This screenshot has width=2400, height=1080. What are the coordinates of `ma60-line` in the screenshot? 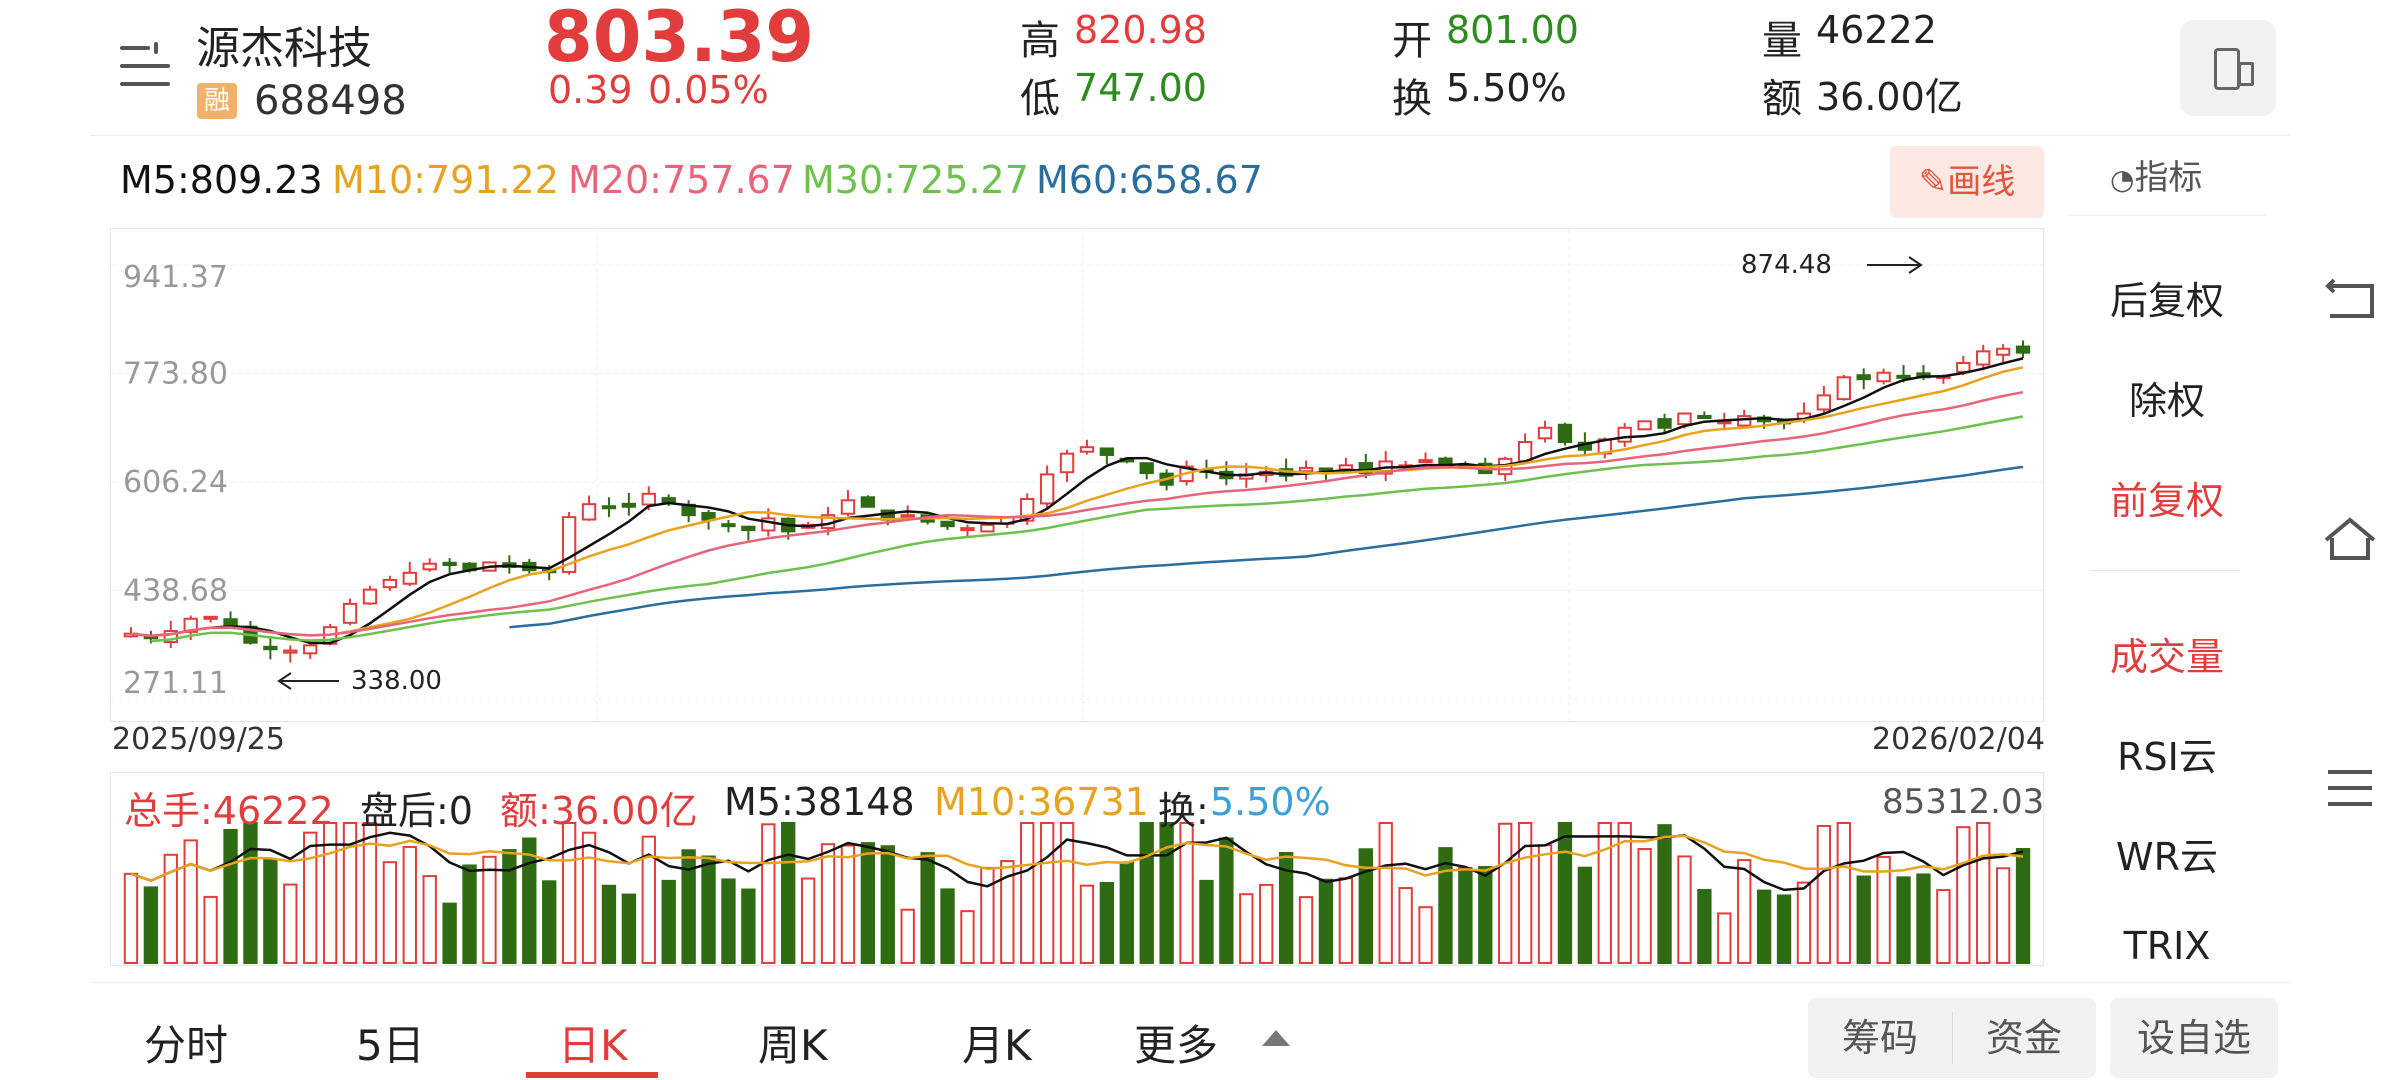 It's located at (1266, 547).